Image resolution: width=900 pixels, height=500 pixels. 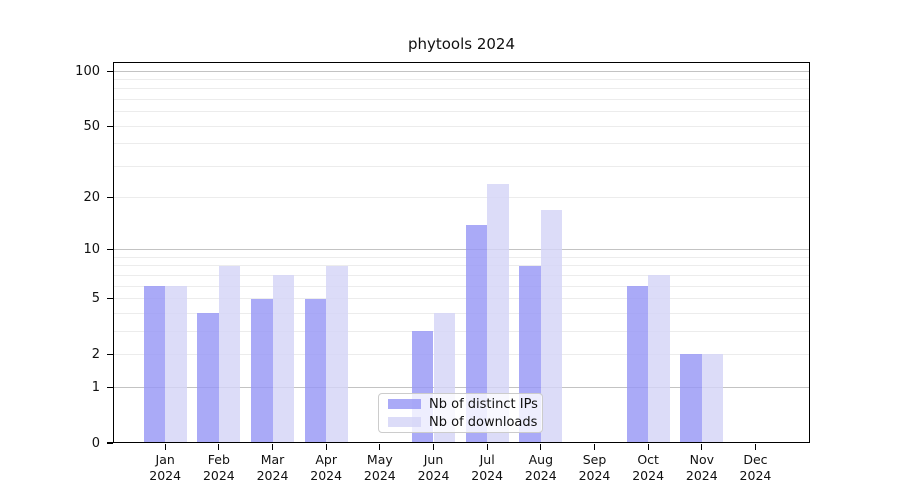 I want to click on chart-title: phytools 2024, so click(x=461, y=44).